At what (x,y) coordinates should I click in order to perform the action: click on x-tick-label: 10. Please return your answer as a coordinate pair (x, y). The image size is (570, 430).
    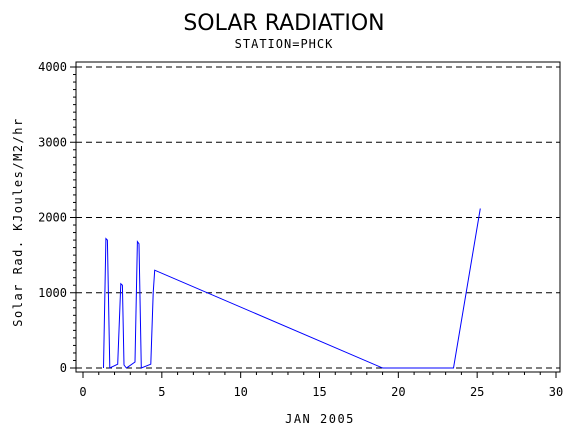
    Looking at the image, I should click on (240, 392).